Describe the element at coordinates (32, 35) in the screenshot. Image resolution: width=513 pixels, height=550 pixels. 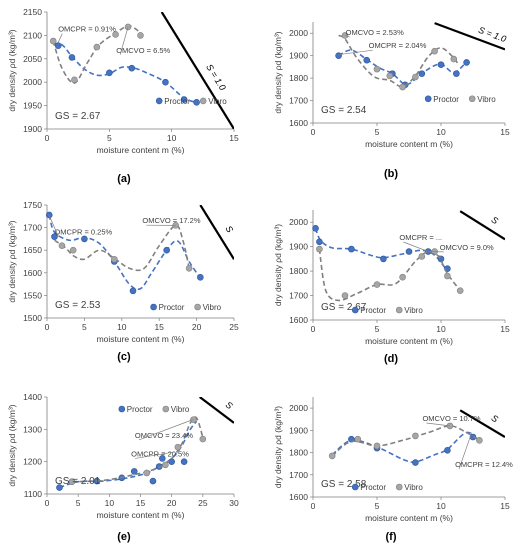
I see `y-tick-label: 2100` at that location.